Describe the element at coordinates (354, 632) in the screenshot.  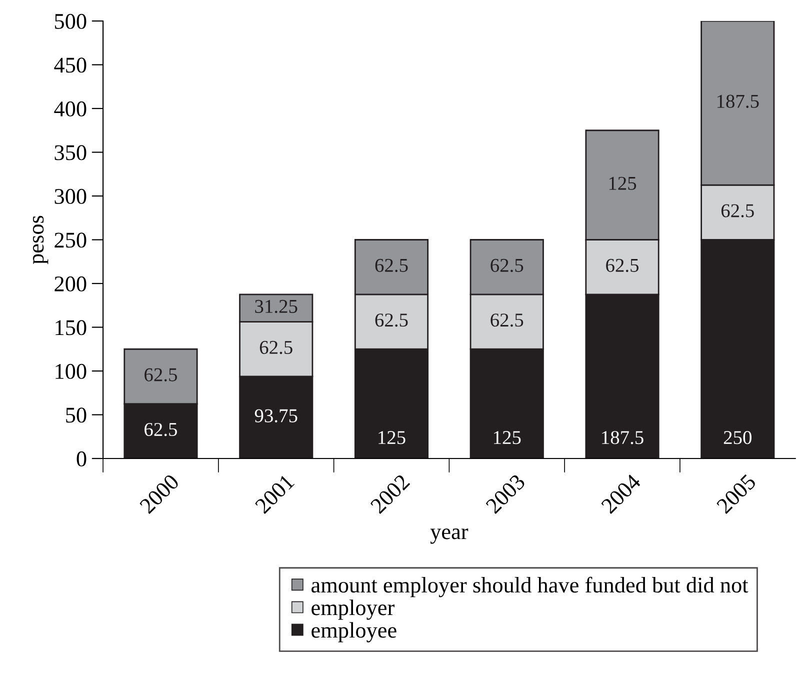
I see `legend-label: employee` at that location.